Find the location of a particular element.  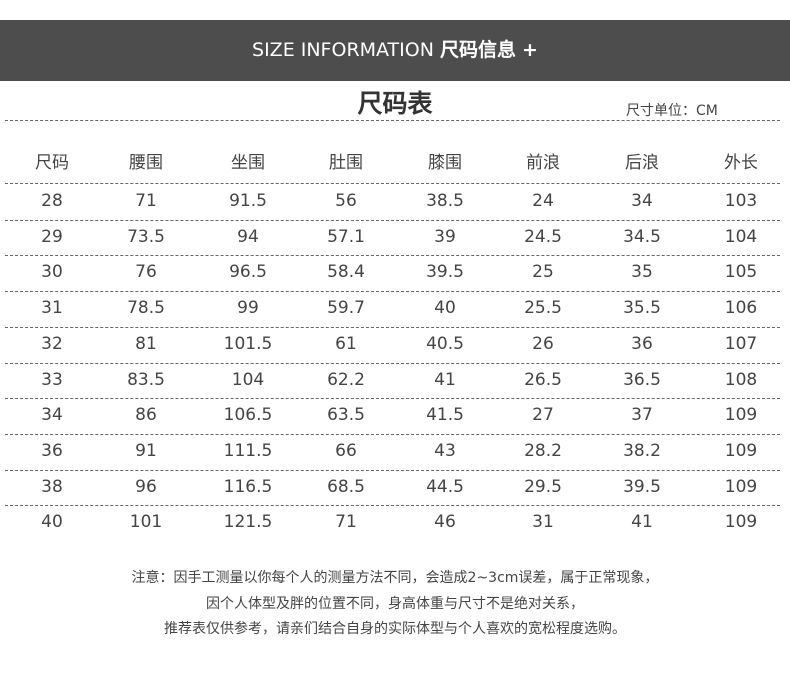

table-cell: 24.5 is located at coordinates (543, 236).